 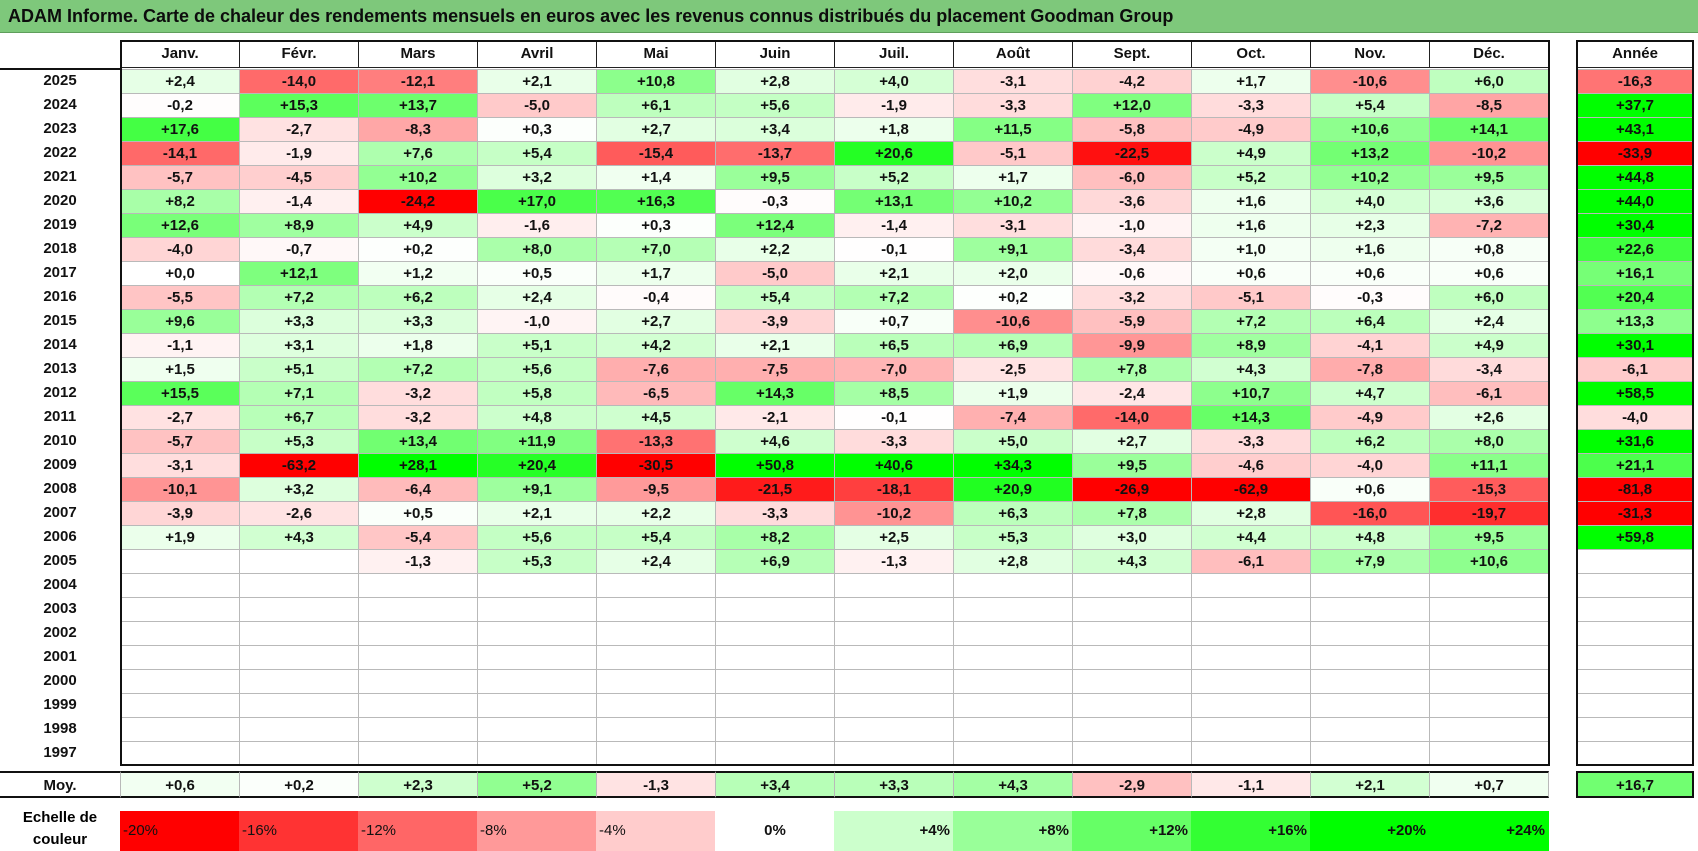 What do you see at coordinates (1370, 153) in the screenshot?
I see `heatmap-cell: +13,2` at bounding box center [1370, 153].